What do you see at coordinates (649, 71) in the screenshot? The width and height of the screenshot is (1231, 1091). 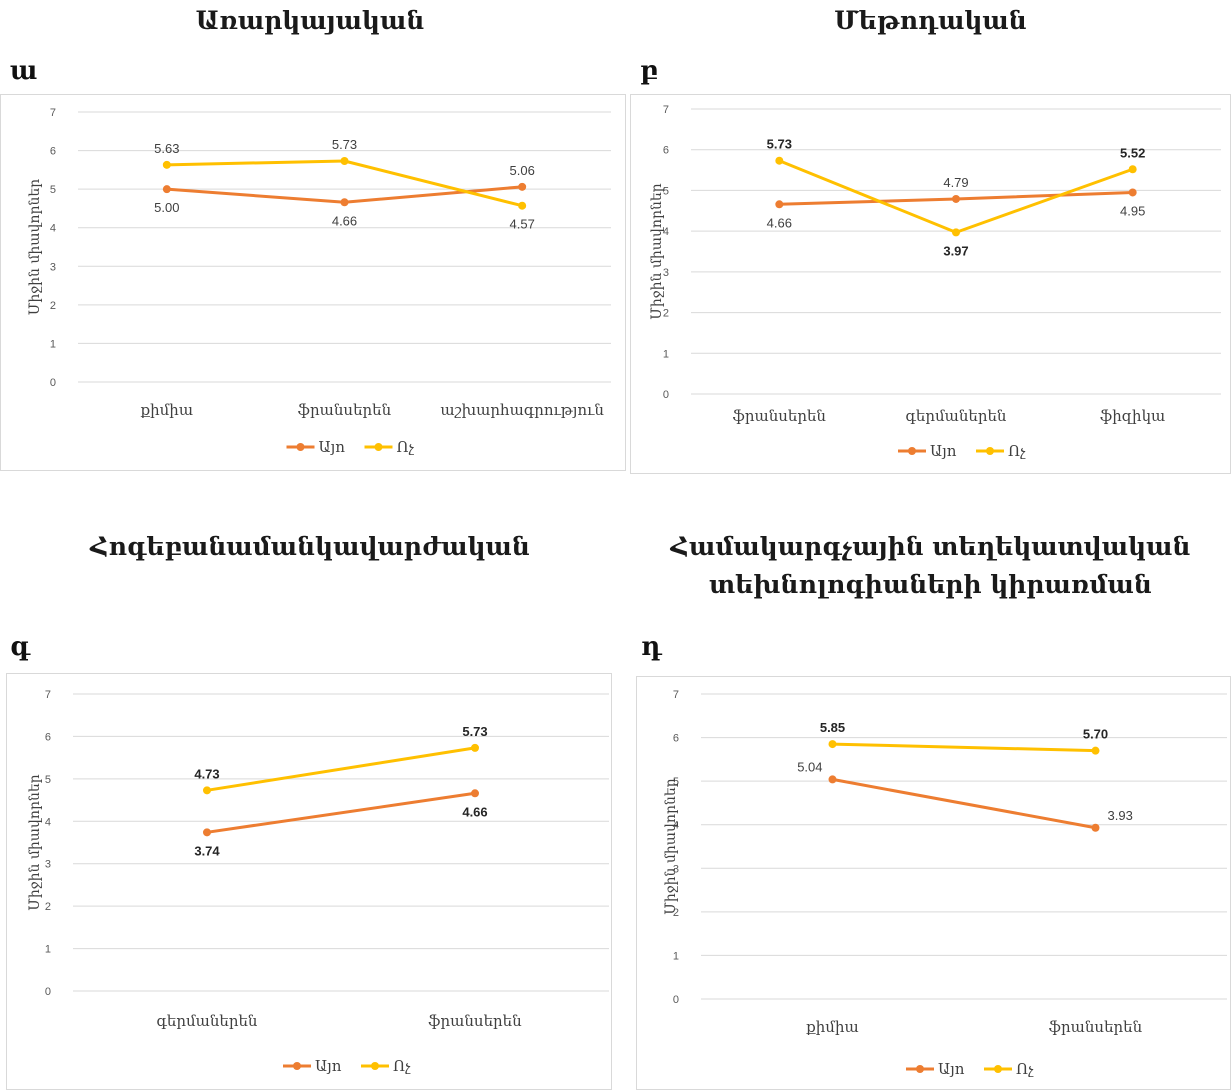 I see `panel-letter: բ` at bounding box center [649, 71].